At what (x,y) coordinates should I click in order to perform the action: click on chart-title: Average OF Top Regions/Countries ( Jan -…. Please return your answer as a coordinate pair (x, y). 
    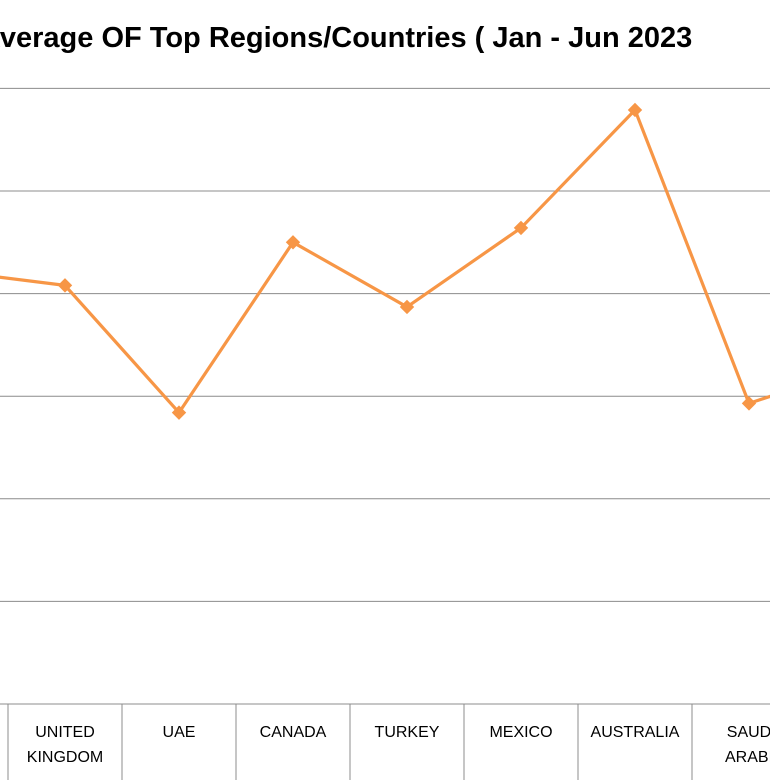
    Looking at the image, I should click on (346, 38).